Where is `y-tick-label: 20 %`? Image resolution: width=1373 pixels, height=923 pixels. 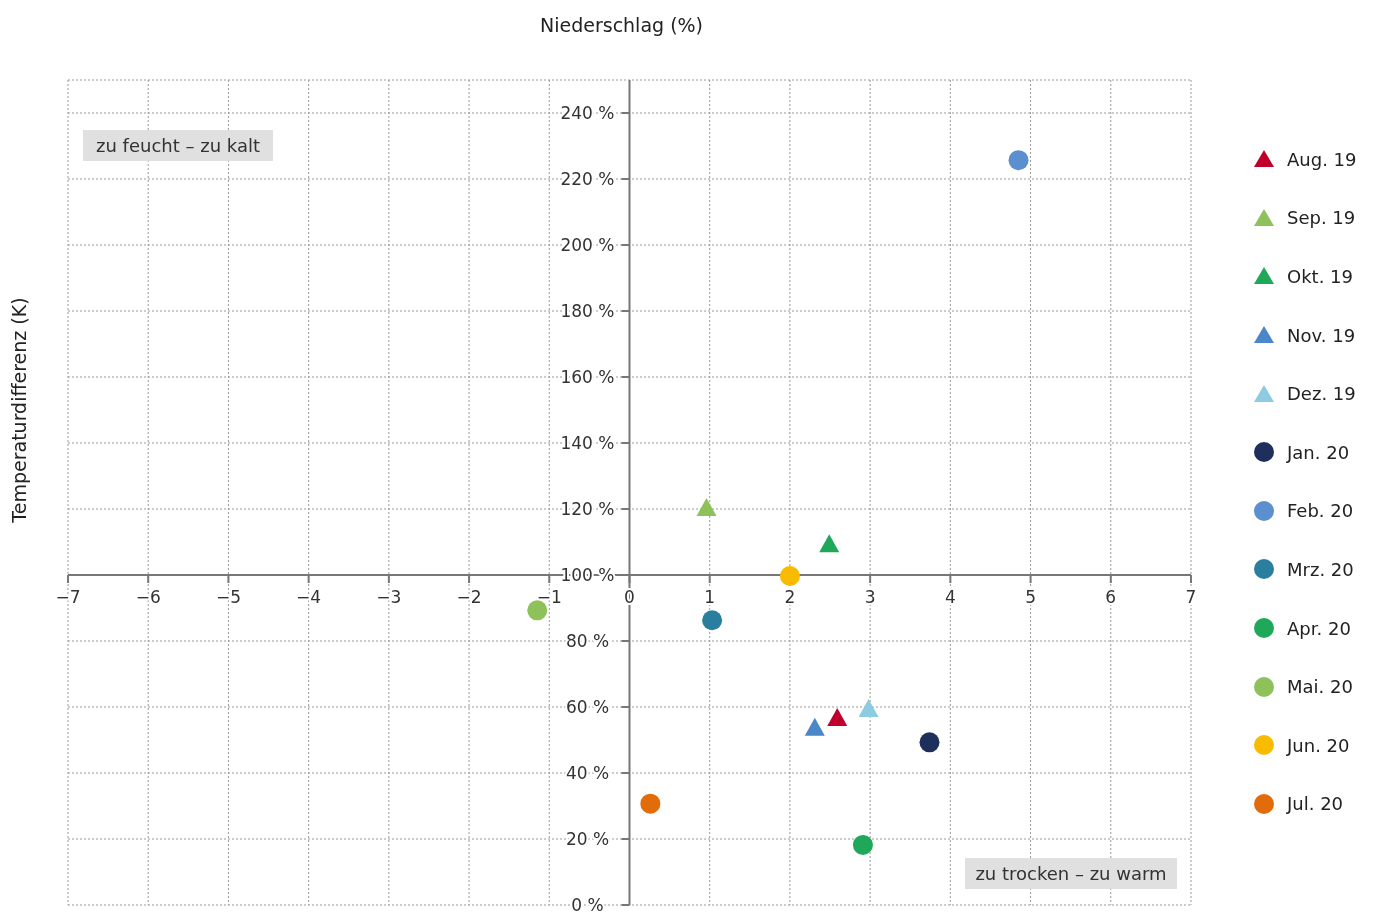
y-tick-label: 20 % is located at coordinates (587, 839).